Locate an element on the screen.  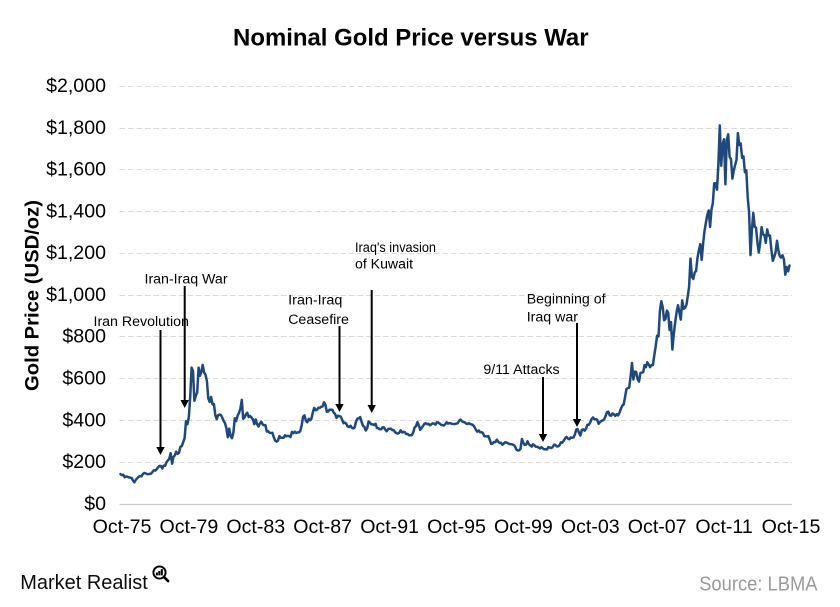
svg-text: $2,000 is located at coordinates (76, 86).